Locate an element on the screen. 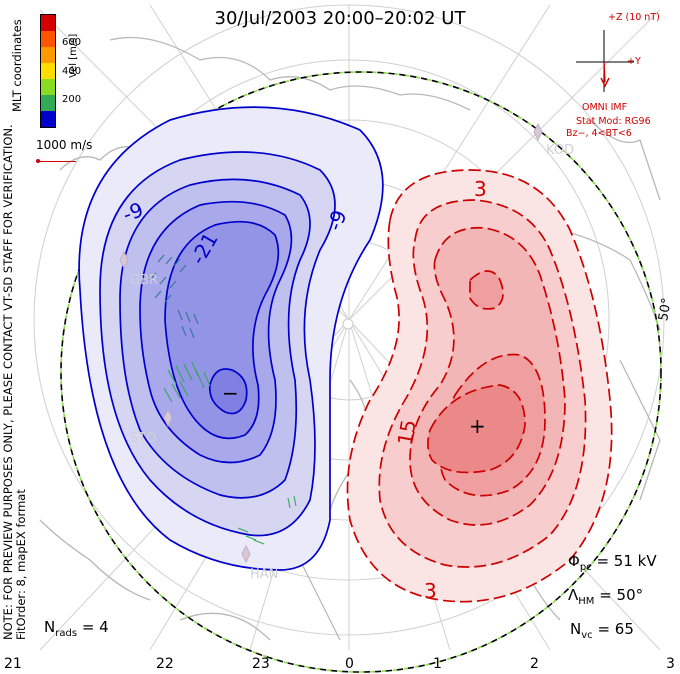 The image size is (680, 674). nvc-symbol: N is located at coordinates (576, 629).